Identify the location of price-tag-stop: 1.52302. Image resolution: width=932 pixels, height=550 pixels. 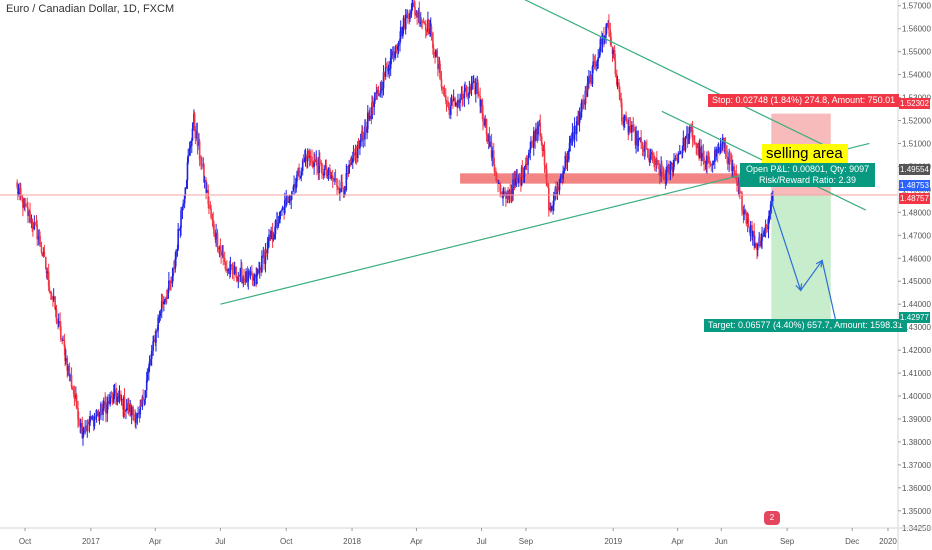
(914, 103).